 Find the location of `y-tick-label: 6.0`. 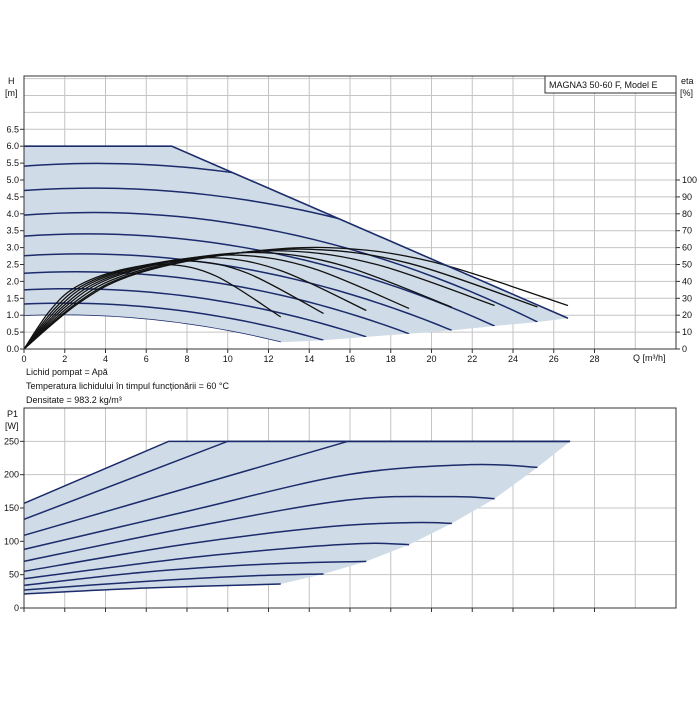

y-tick-label: 6.0 is located at coordinates (12, 146).